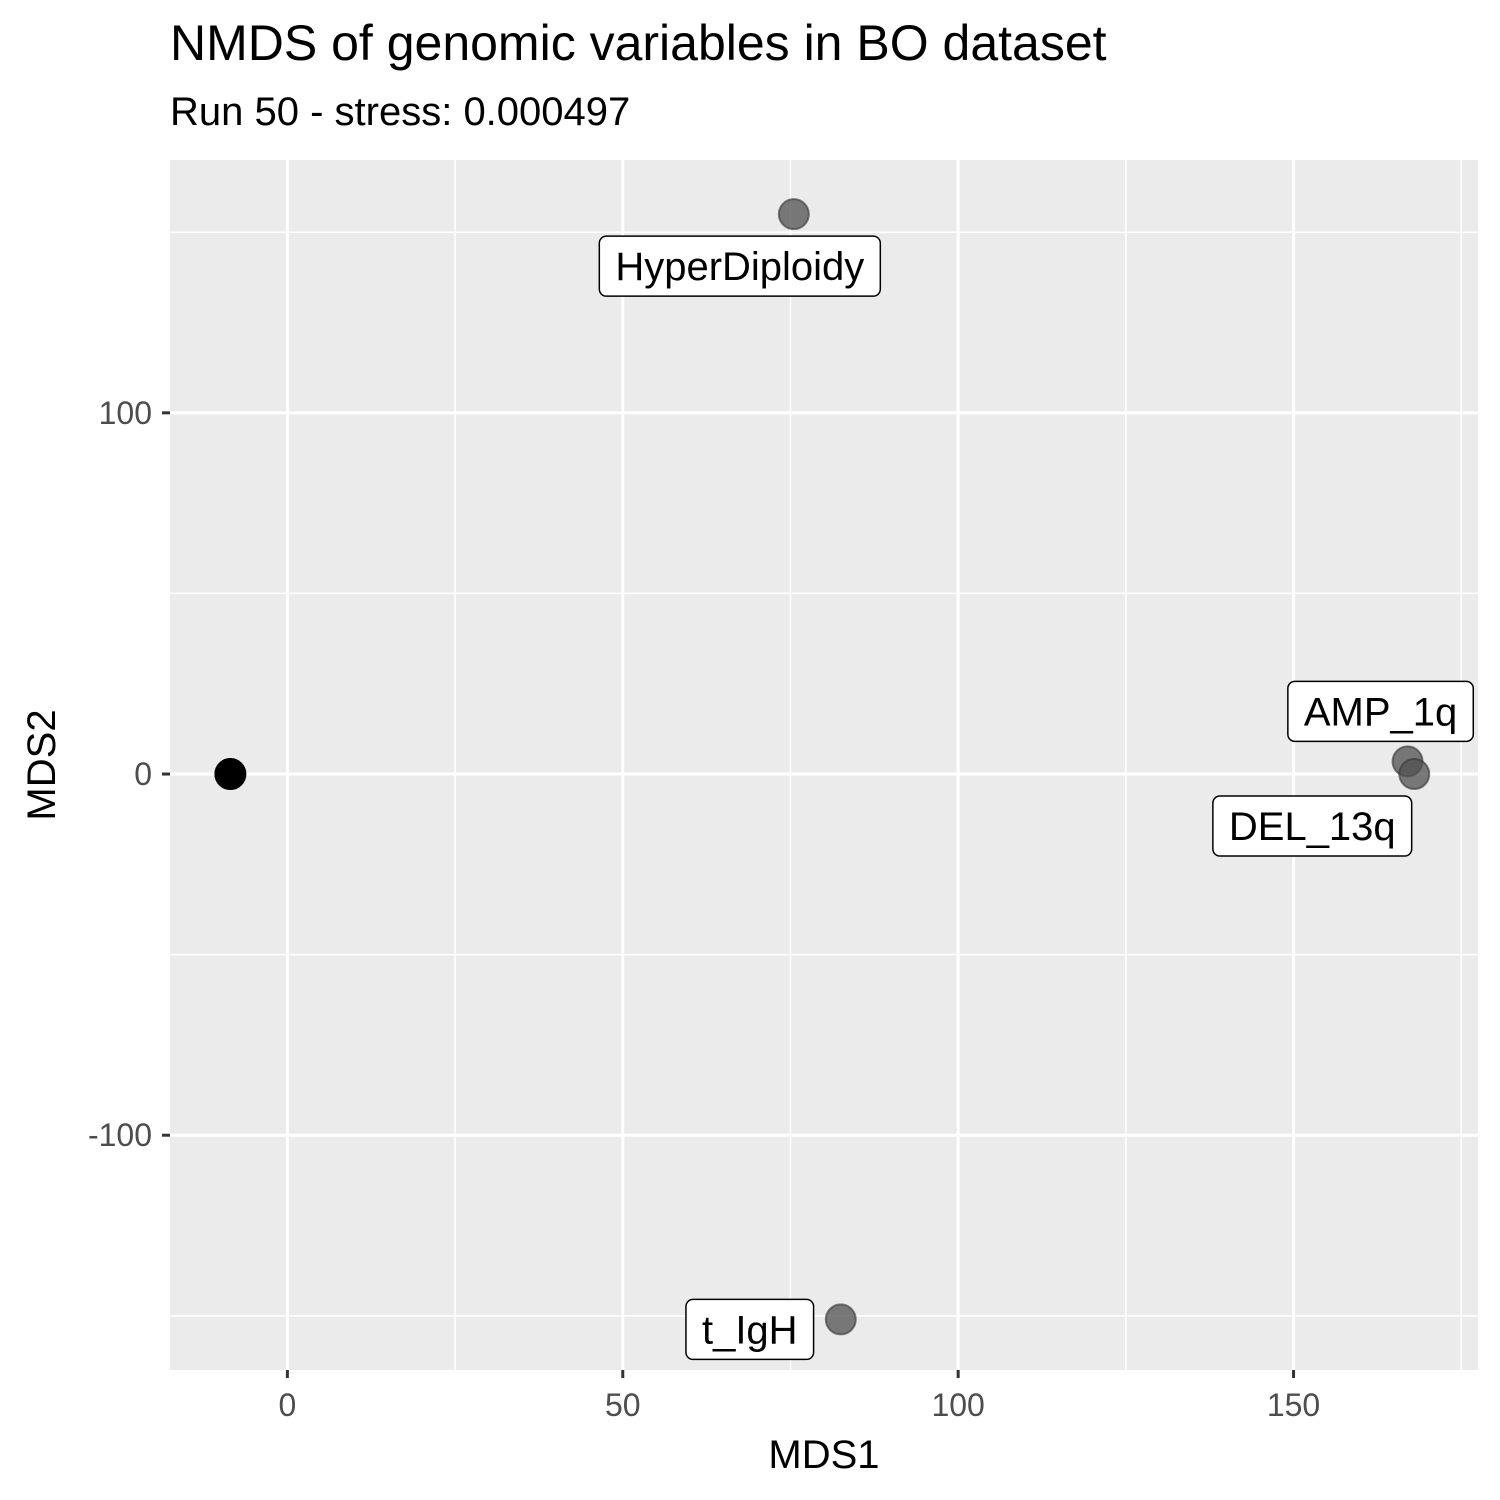 The height and width of the screenshot is (1500, 1500). I want to click on x-axis-label: MDS1, so click(823, 1455).